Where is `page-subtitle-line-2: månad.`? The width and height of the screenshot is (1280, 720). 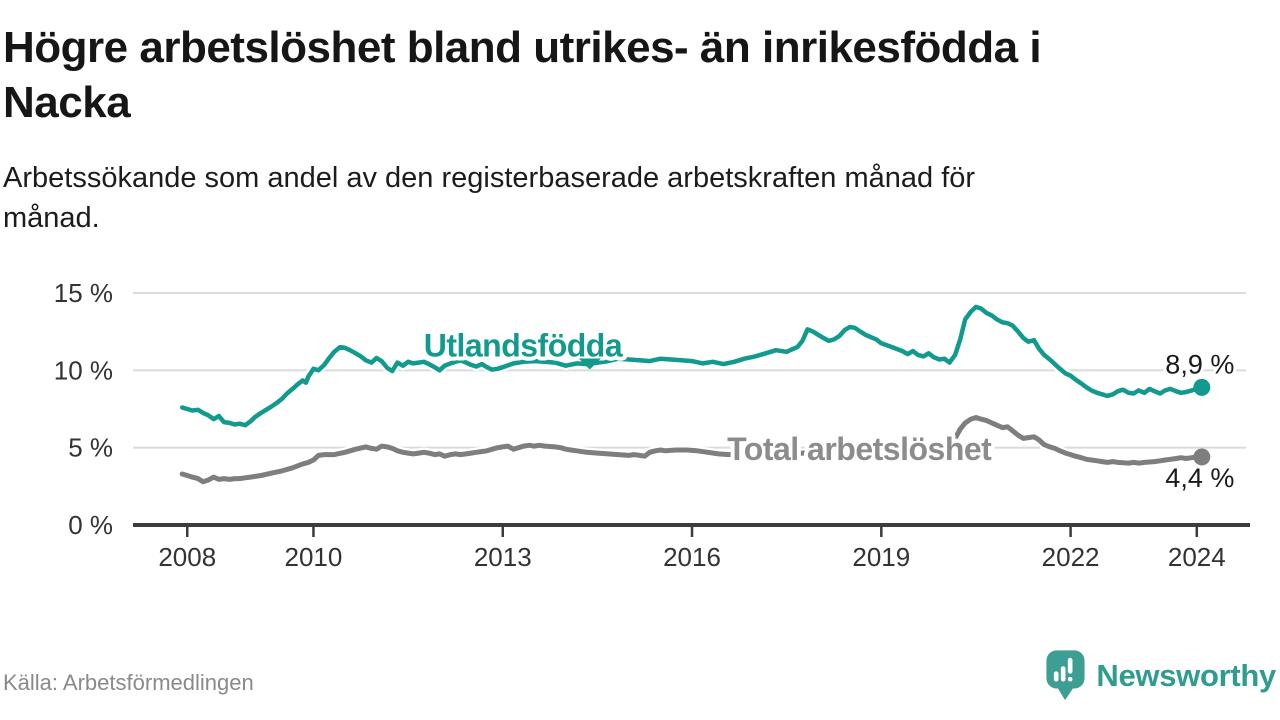
page-subtitle-line-2: månad. is located at coordinates (51, 218).